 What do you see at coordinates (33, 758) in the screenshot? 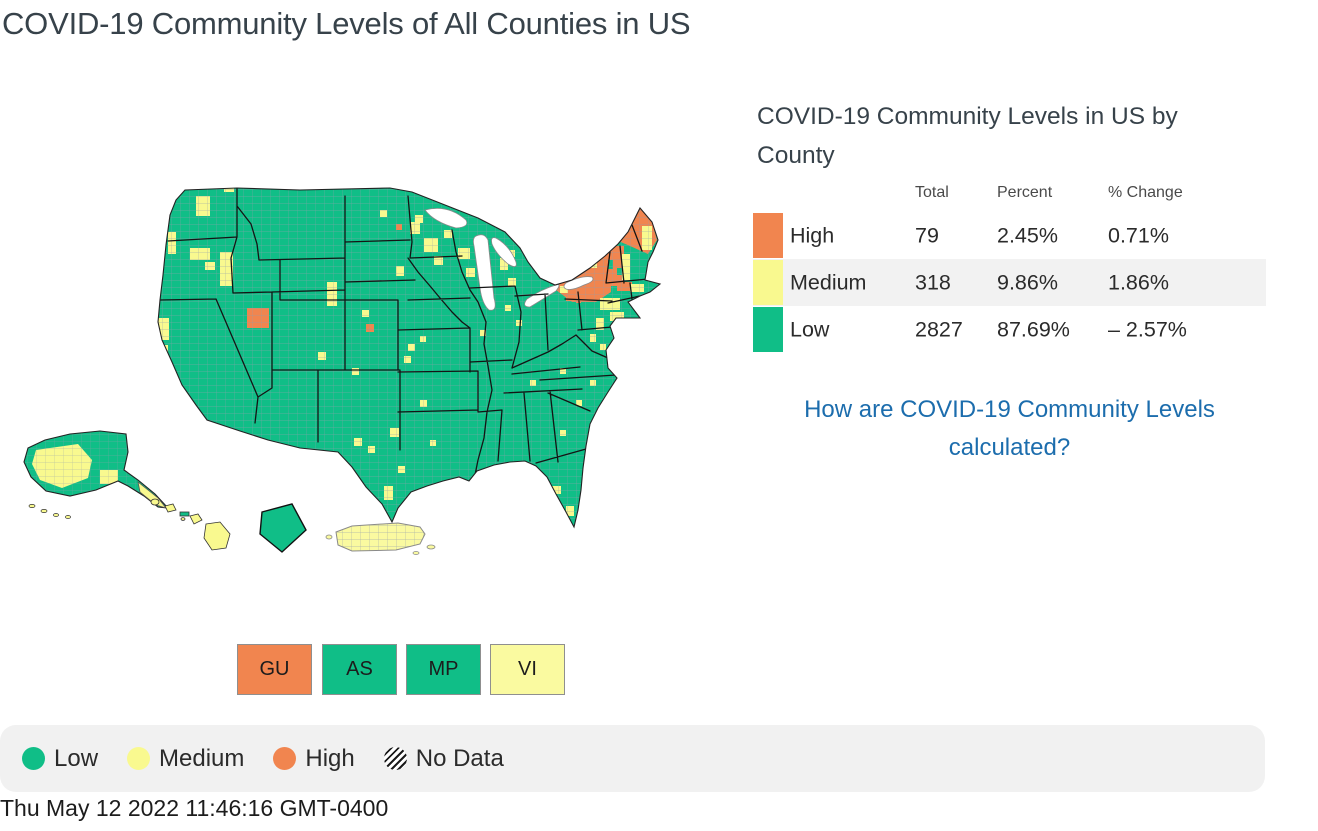
I see `low-legend-dot-icon` at bounding box center [33, 758].